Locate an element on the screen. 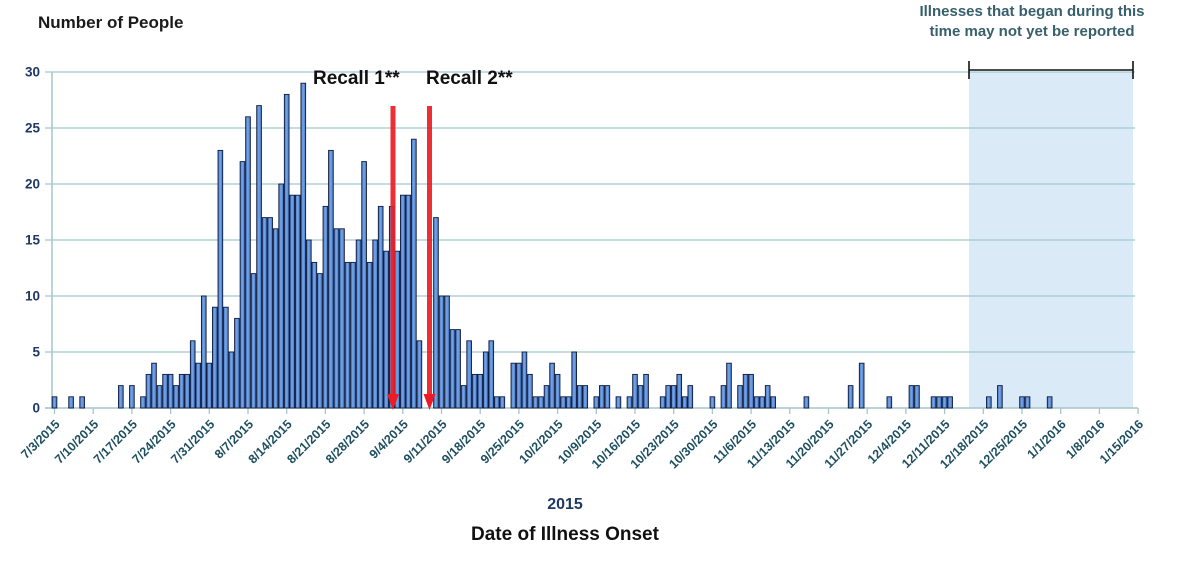 This screenshot has width=1184, height=569. recall-1-line is located at coordinates (393, 258).